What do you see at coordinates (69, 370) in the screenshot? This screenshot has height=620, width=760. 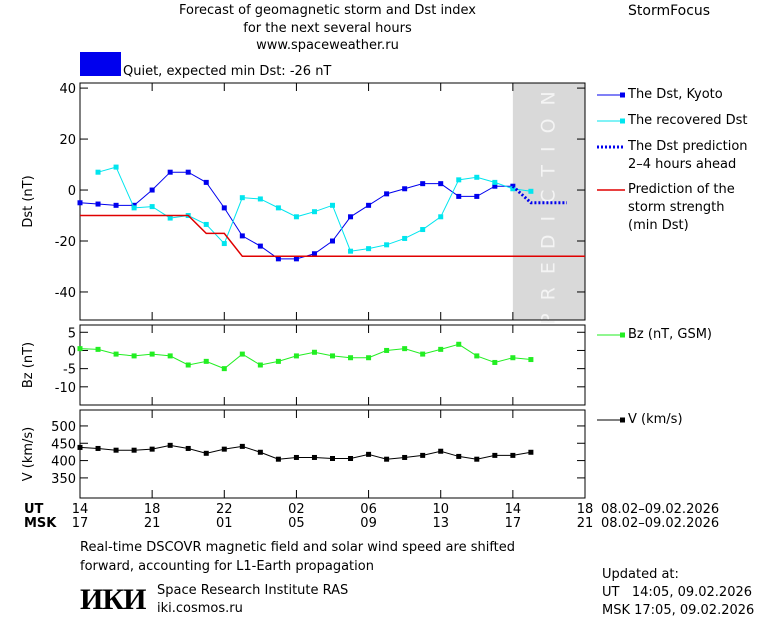 I see `y-tick-label: -5` at bounding box center [69, 370].